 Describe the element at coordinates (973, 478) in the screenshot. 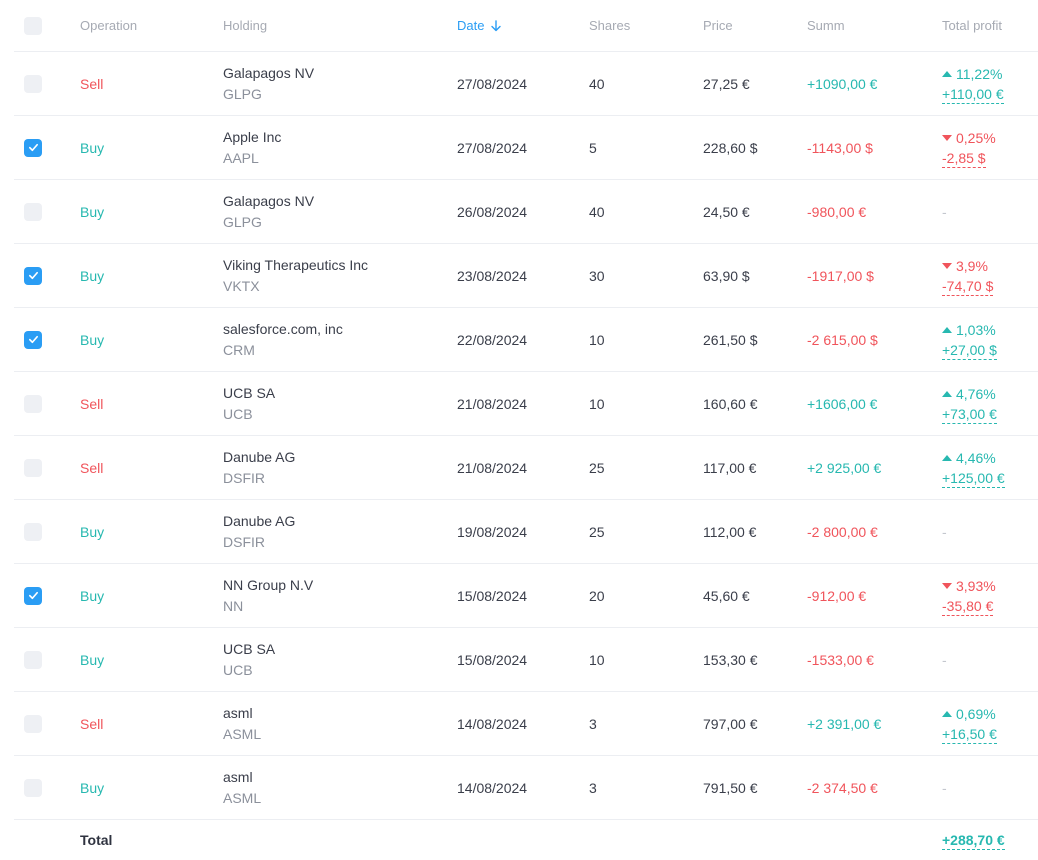

I see `profit-amount: +125,00 €` at that location.